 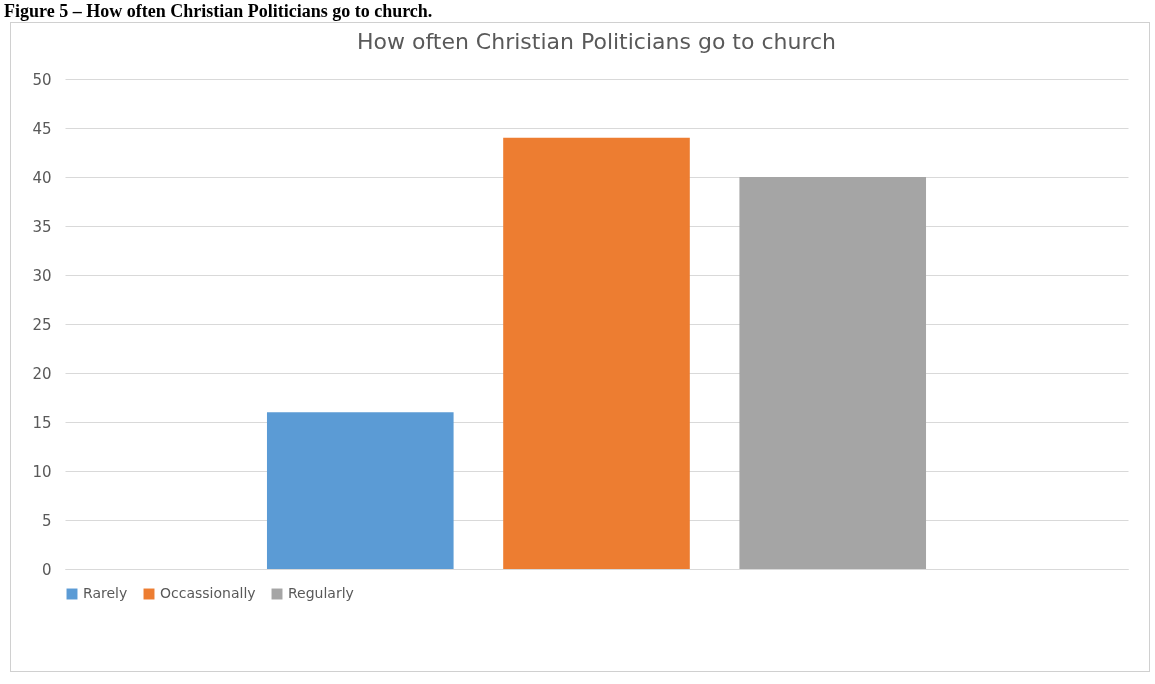 I want to click on y-tick-label: 0, so click(x=46, y=569).